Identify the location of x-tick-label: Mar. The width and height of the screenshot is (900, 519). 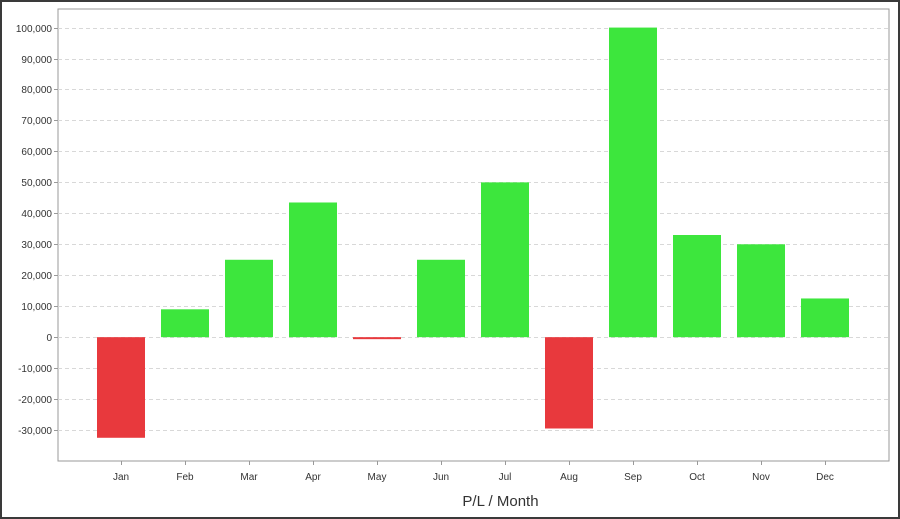
(249, 477).